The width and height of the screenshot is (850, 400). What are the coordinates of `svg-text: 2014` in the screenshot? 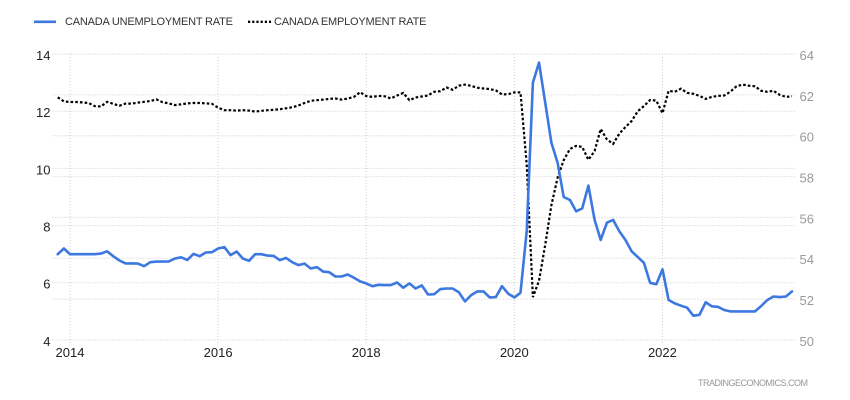 It's located at (70, 352).